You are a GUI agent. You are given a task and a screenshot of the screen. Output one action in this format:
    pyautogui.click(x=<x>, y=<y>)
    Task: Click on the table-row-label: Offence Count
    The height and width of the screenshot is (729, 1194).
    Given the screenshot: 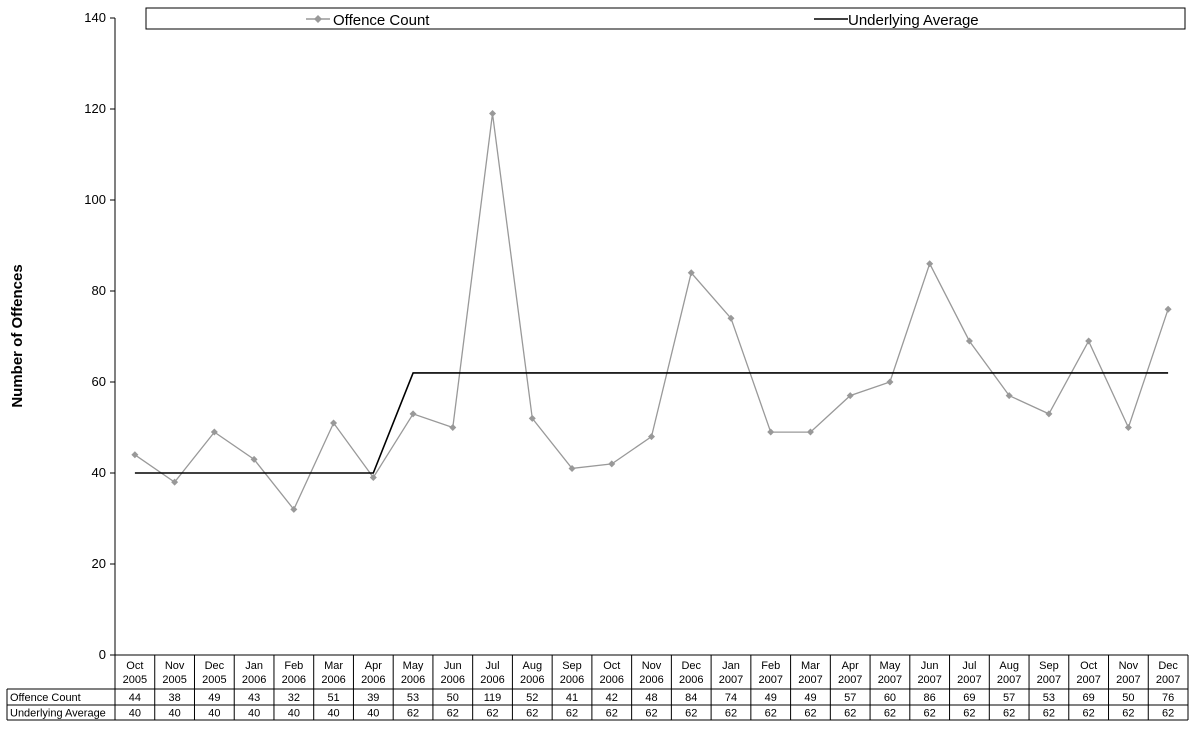 What is the action you would take?
    pyautogui.click(x=45, y=698)
    